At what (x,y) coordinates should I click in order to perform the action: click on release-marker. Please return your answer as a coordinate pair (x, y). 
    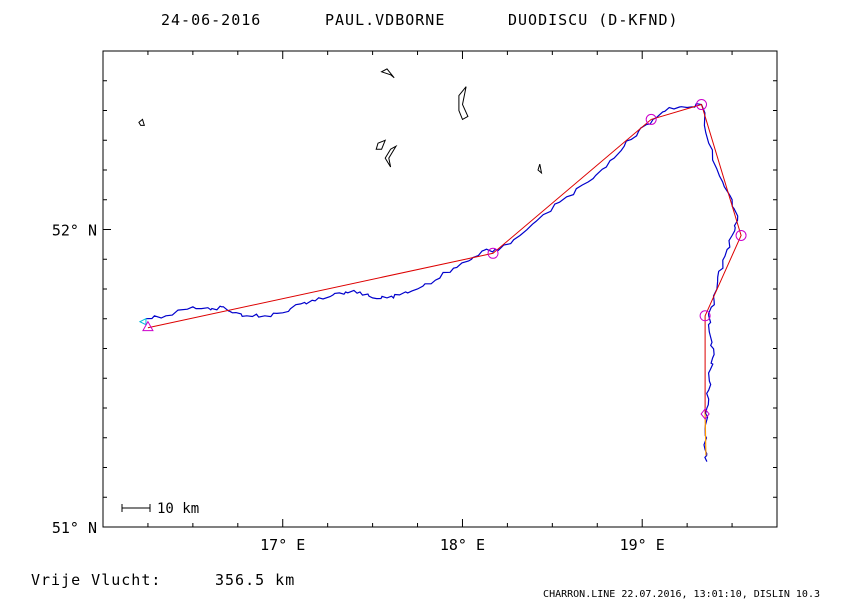
    Looking at the image, I should click on (142, 321).